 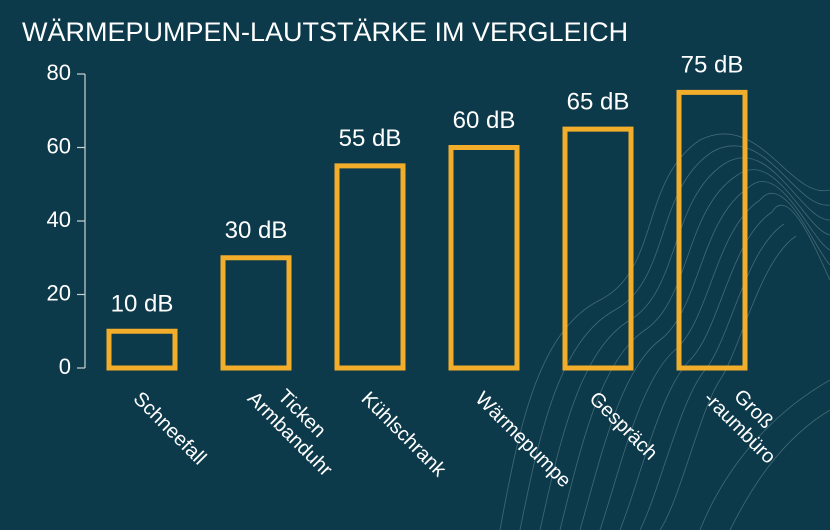 I want to click on x-tick-label: TickenArmbanduhr, so click(x=298, y=426).